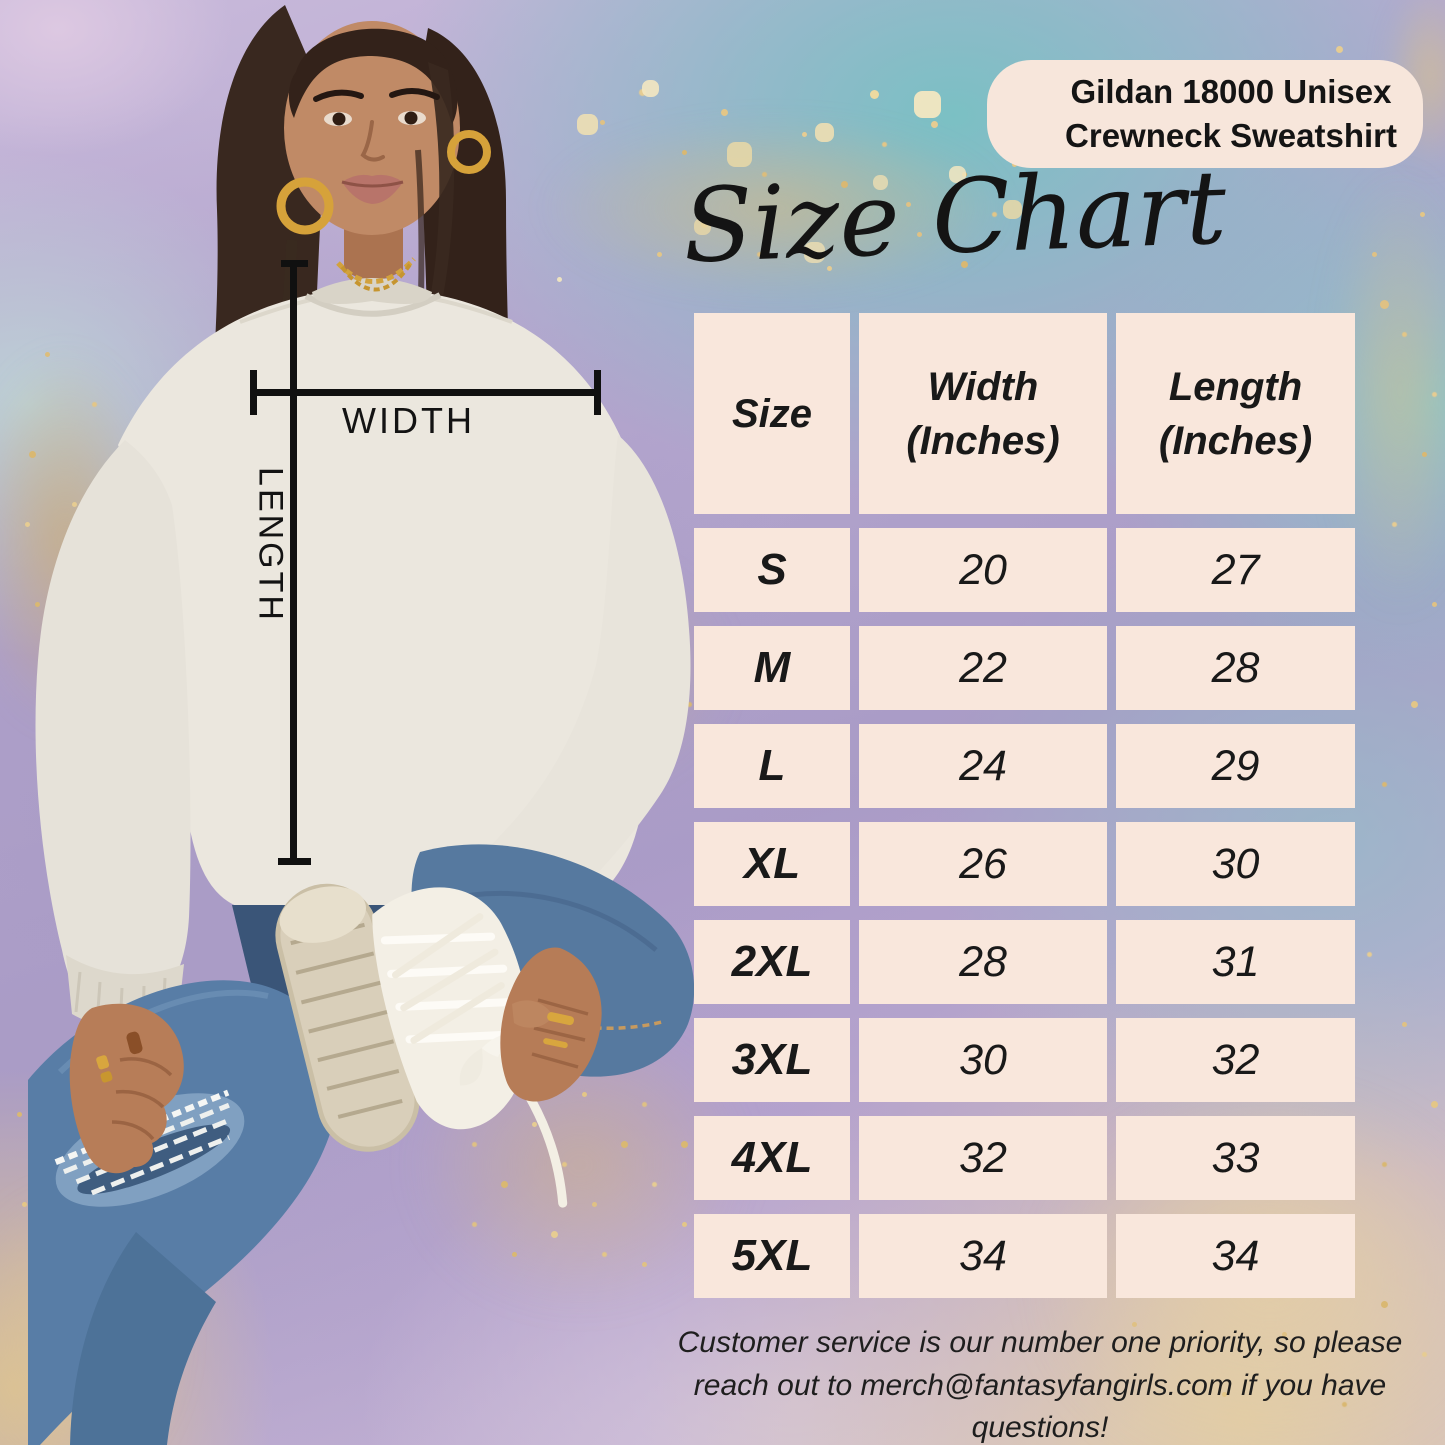  I want to click on width-line-right-cap, so click(597, 392).